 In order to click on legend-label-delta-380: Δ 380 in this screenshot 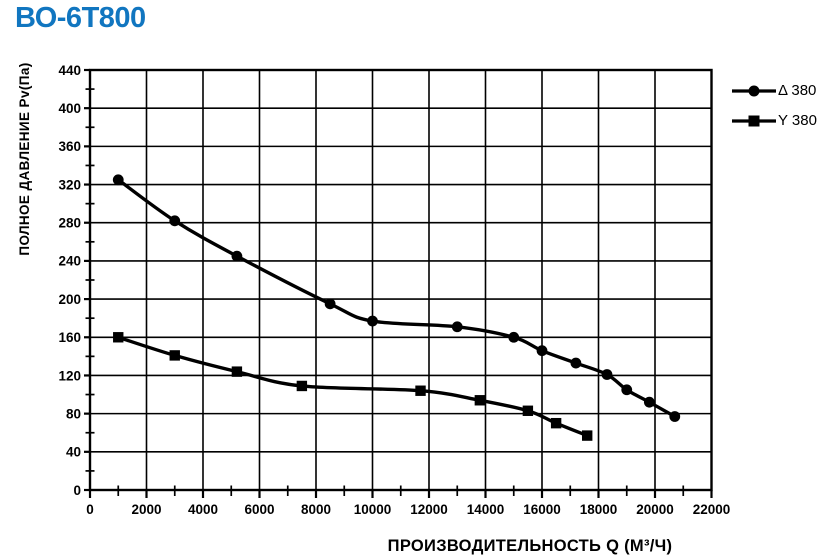, I will do `click(797, 90)`.